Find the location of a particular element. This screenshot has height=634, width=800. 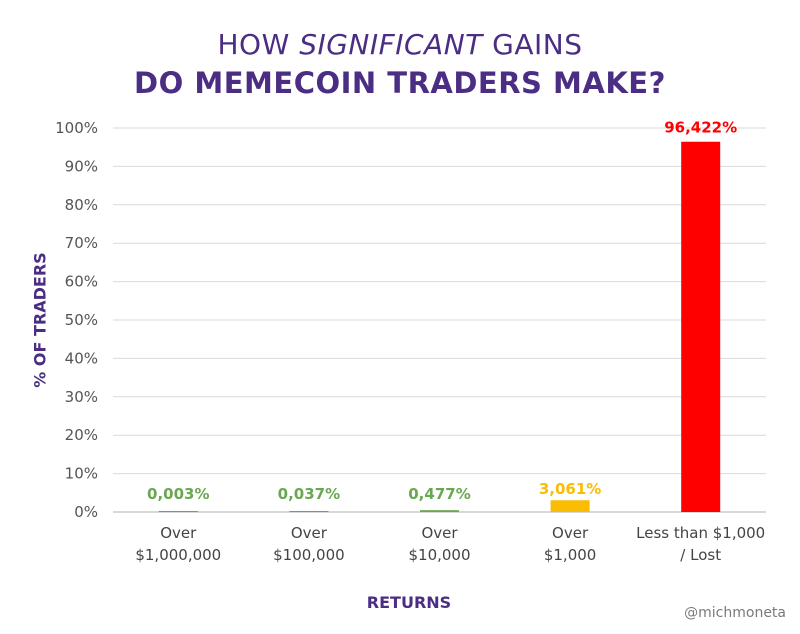

x-axis-label: RETURNS is located at coordinates (409, 602).